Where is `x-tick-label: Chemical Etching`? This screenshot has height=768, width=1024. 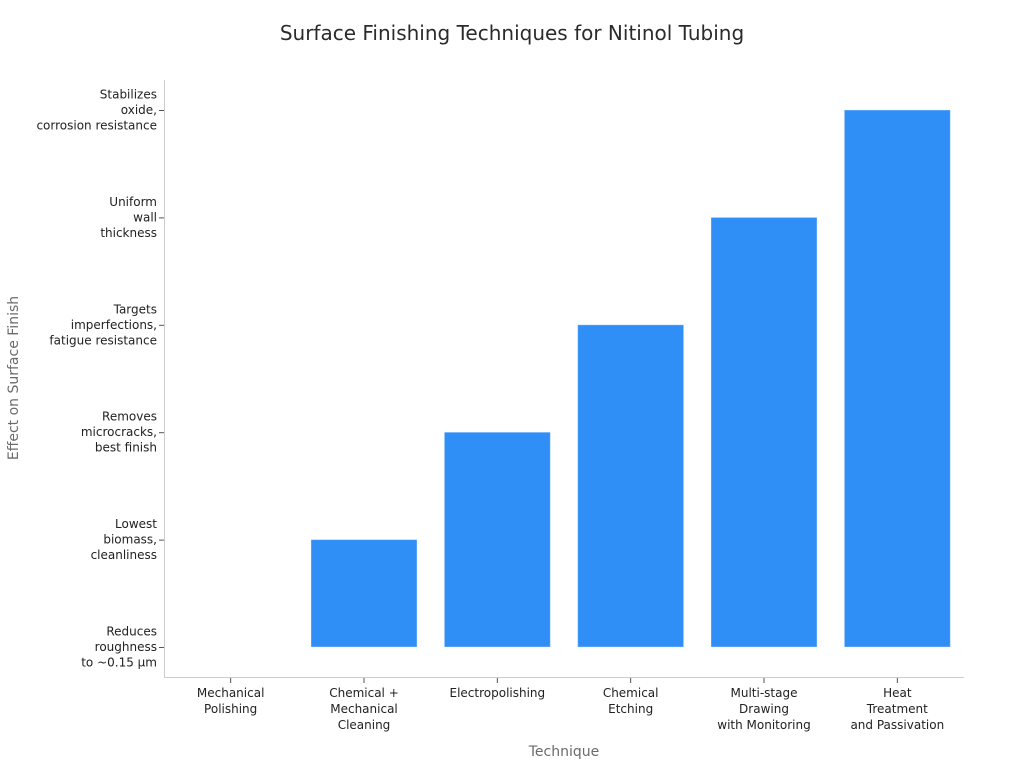
x-tick-label: Chemical Etching is located at coordinates (631, 701).